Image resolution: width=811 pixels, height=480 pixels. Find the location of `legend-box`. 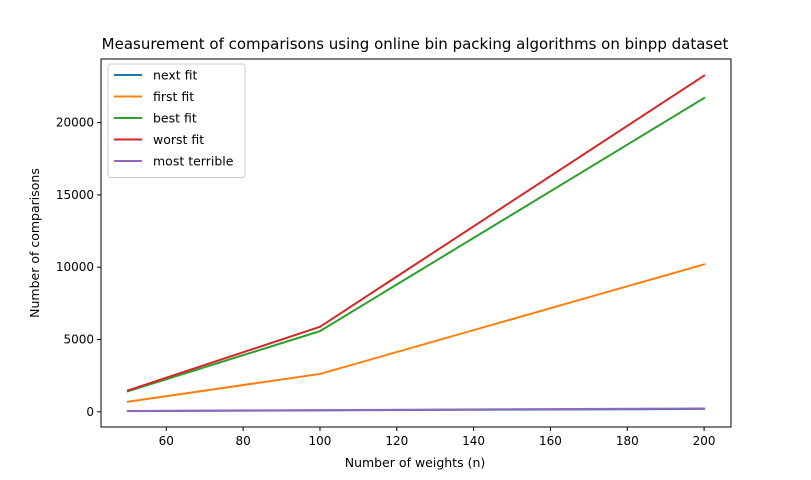

legend-box is located at coordinates (176, 120).